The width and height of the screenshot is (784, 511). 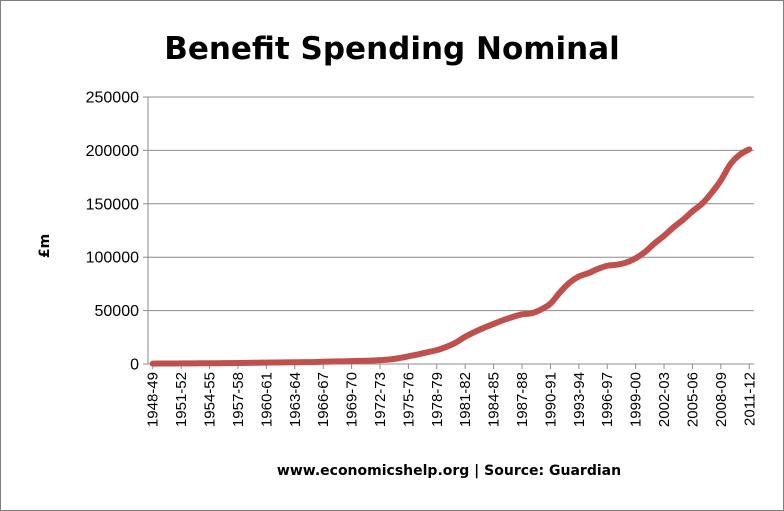 I want to click on y-tick-label: 200000, so click(x=112, y=151).